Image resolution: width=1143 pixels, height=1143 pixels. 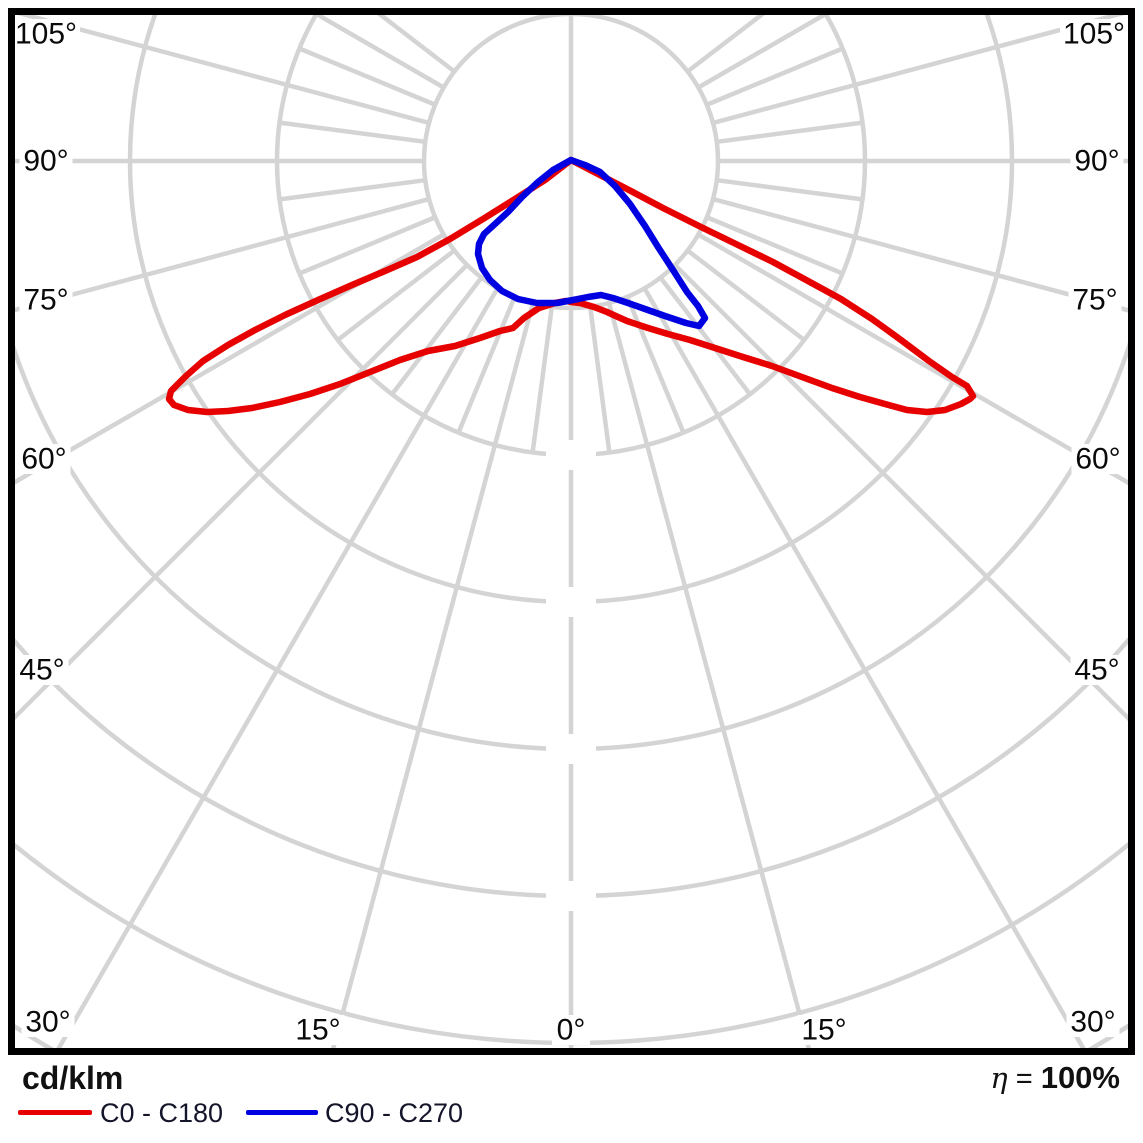 I want to click on legend-swatch-c0-c180, so click(x=55, y=1112).